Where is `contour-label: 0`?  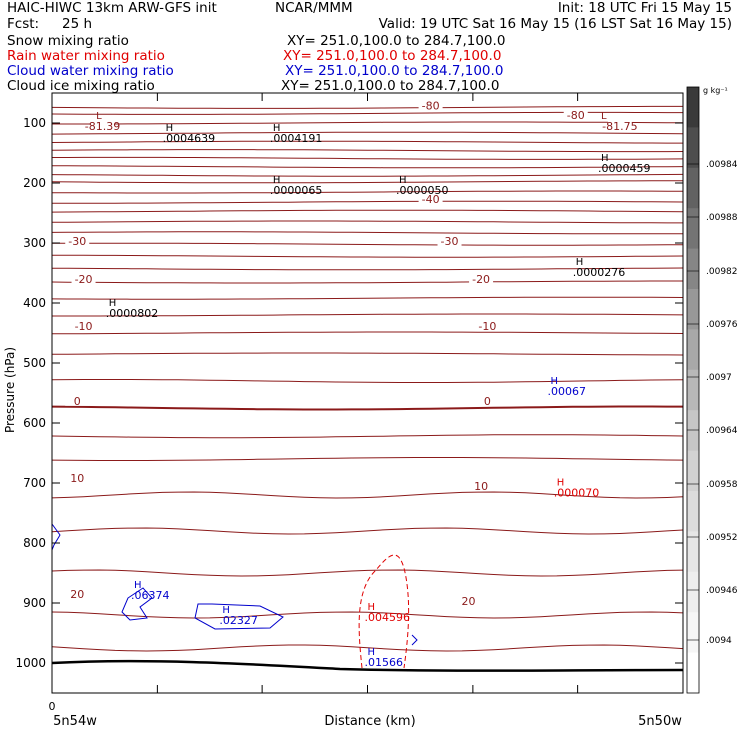
contour-label: 0 is located at coordinates (487, 401).